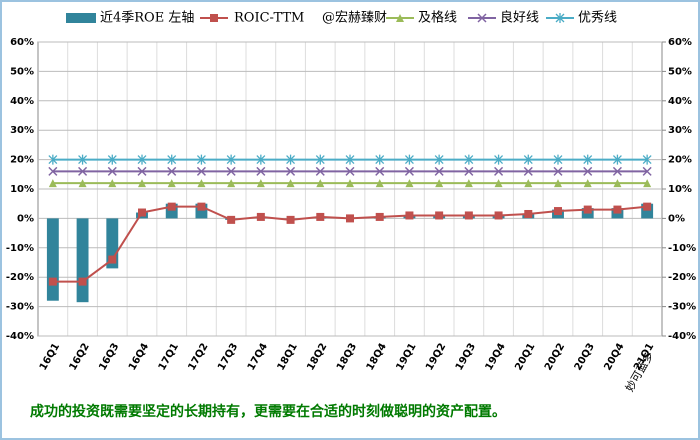  I want to click on y2-tick-label: -40%, so click(682, 336).